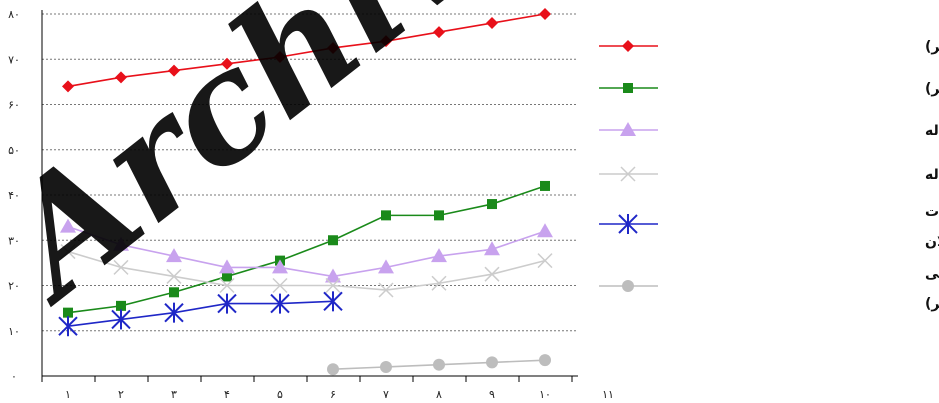  Describe the element at coordinates (769, 130) in the screenshot. I see `legend-item-3: نرخ بیکاری جوانان ۲۴-۱۵ ساله` at that location.